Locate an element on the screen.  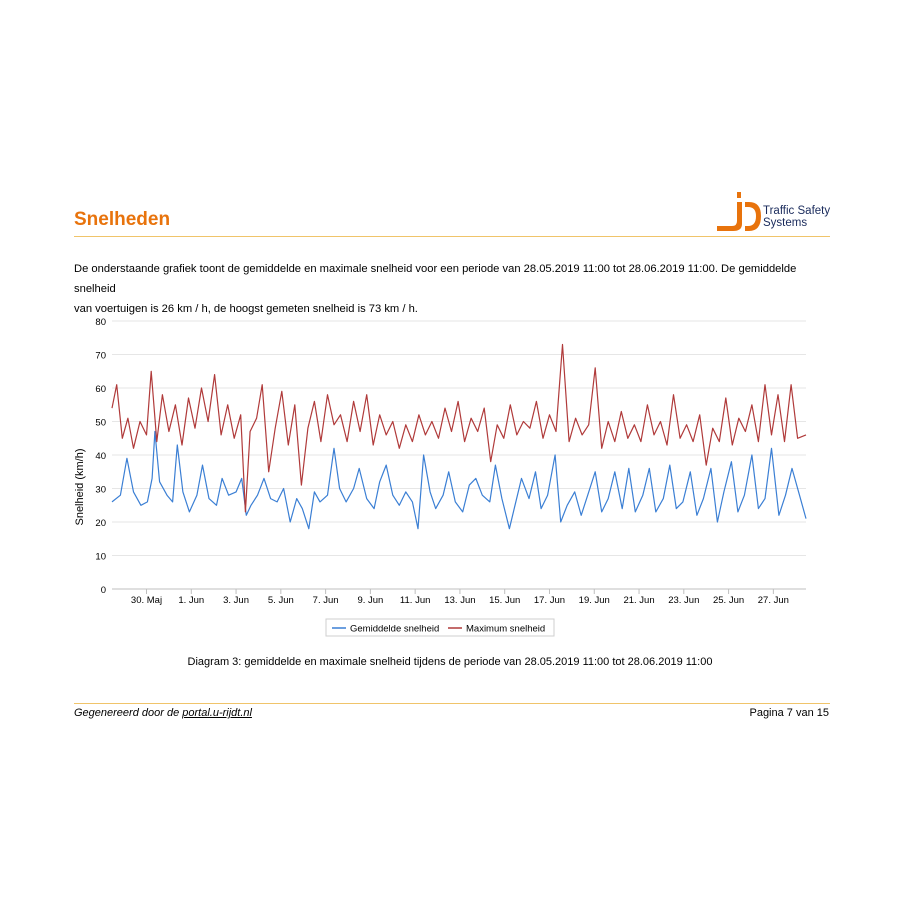
x-tick-label: 7. Jun is located at coordinates (326, 600).